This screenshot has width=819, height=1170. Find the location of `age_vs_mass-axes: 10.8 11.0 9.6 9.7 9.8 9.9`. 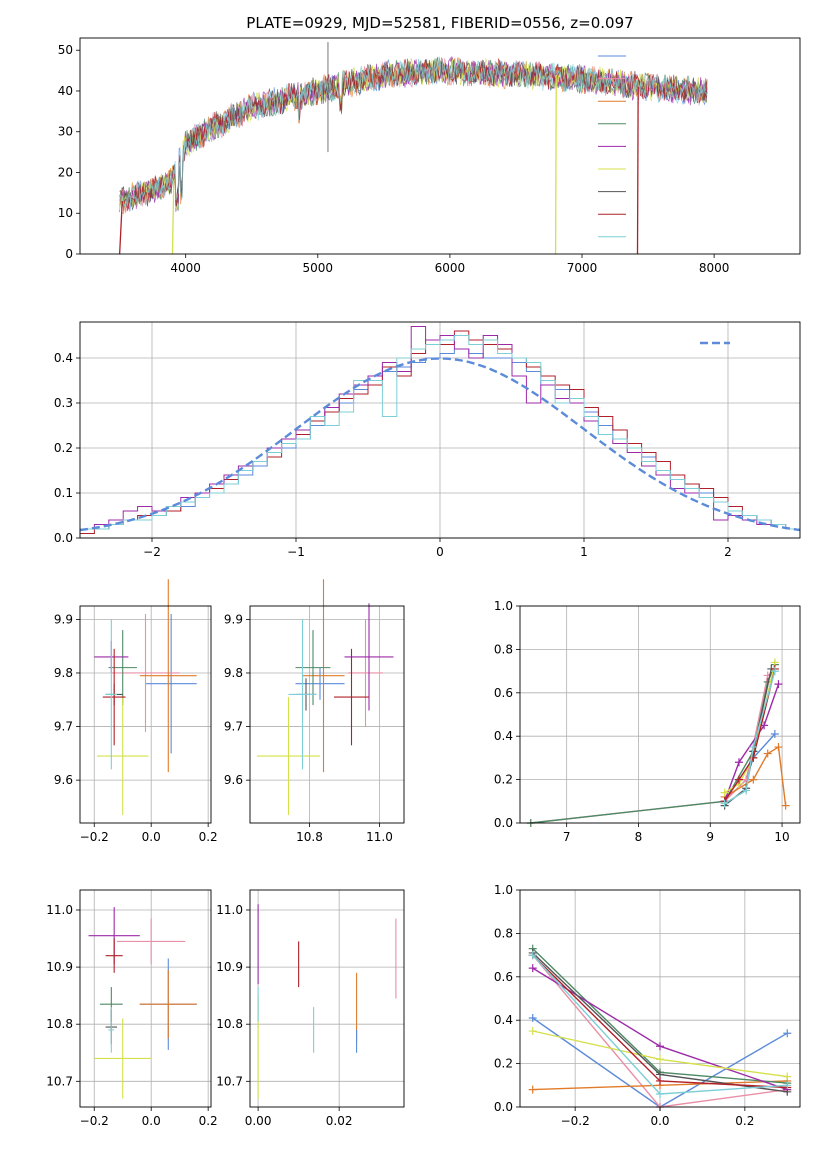

age_vs_mass-axes: 10.8 11.0 9.6 9.7 9.8 9.9 is located at coordinates (314, 724).